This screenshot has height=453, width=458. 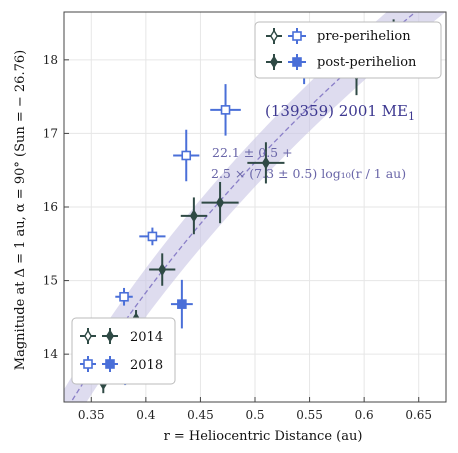 I want to click on legend-phase-symbols, so click(x=286, y=49).